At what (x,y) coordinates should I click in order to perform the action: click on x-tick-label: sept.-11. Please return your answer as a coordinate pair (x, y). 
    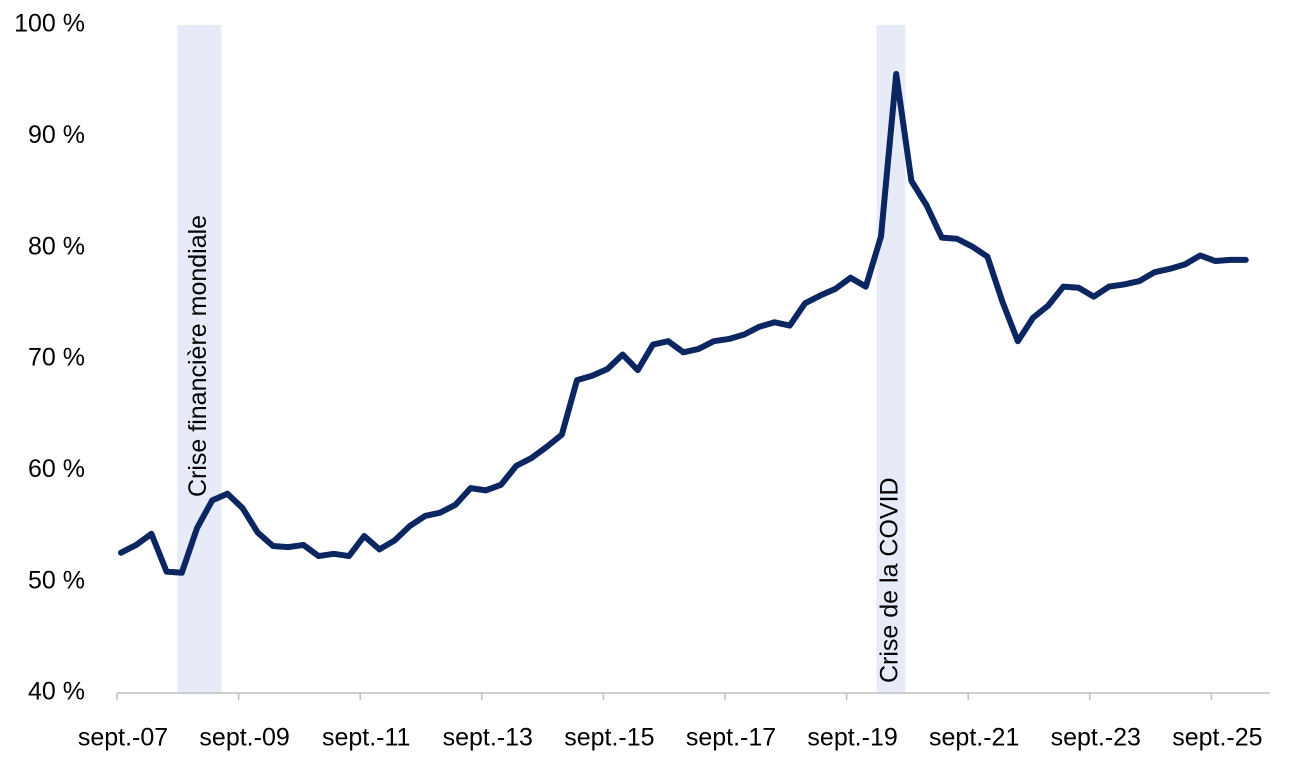
    Looking at the image, I should click on (366, 738).